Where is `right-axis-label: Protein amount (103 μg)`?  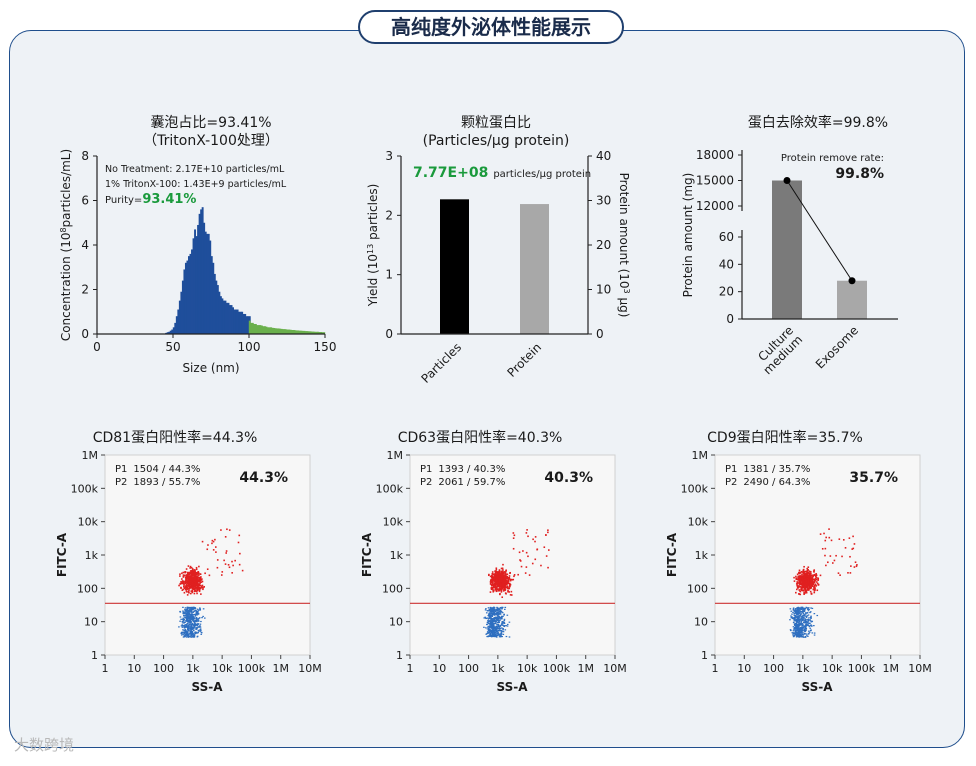 right-axis-label: Protein amount (103 μg) is located at coordinates (624, 245).